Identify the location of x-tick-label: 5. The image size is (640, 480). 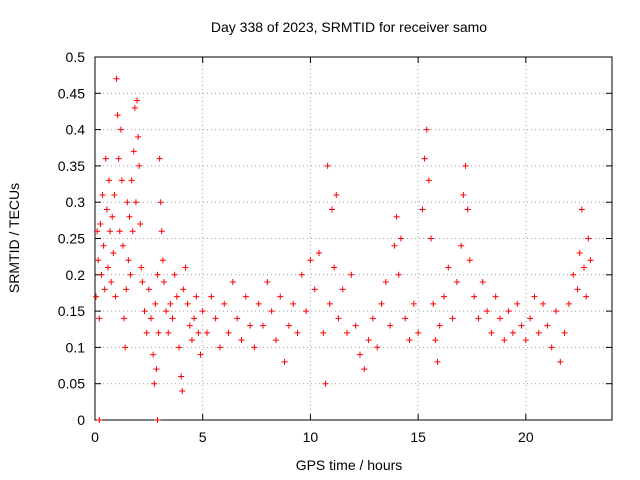
(203, 437).